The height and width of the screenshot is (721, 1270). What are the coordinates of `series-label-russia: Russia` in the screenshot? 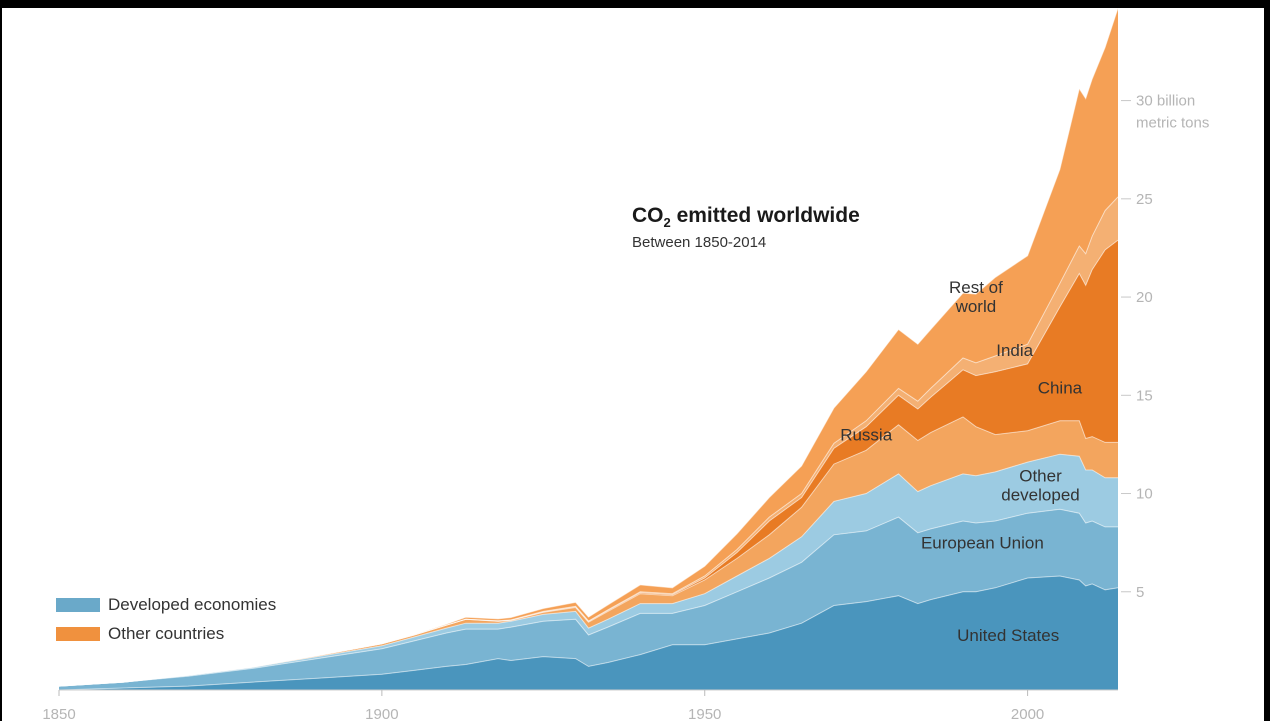 It's located at (866, 435).